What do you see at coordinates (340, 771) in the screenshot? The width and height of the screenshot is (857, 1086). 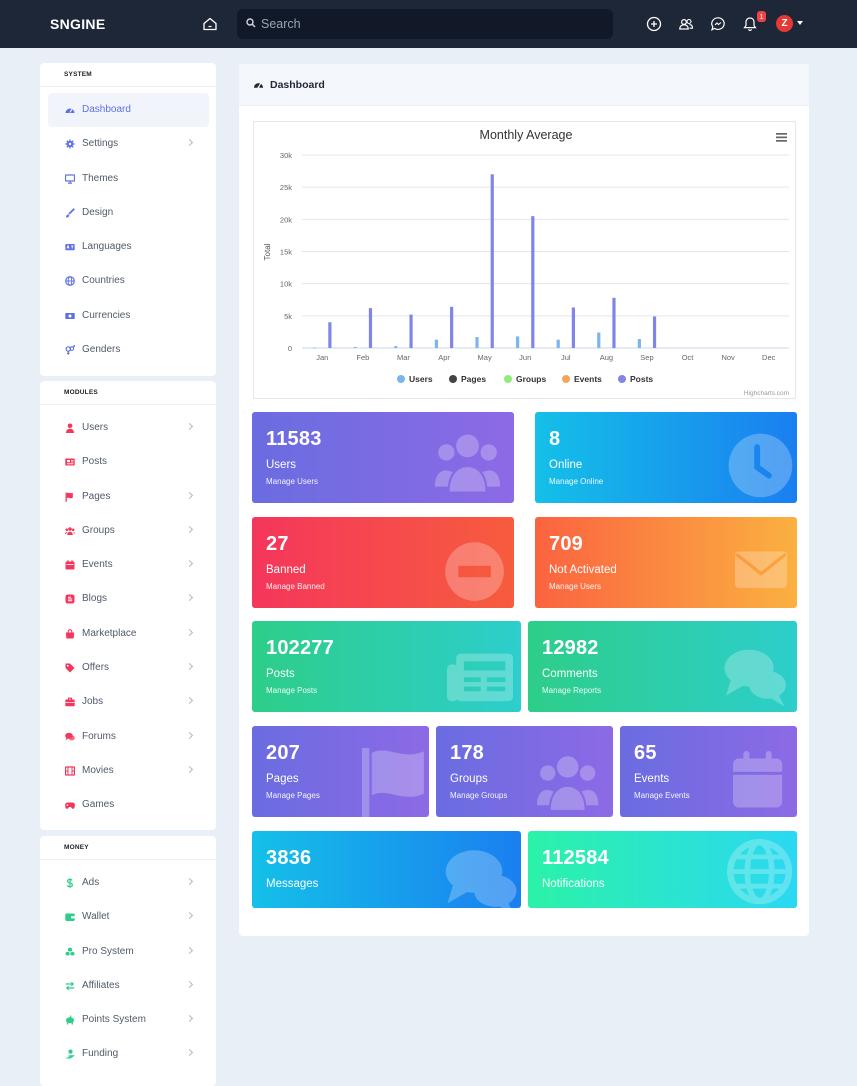 I see `stat-card-pages: 207 Pages Manage Pages` at bounding box center [340, 771].